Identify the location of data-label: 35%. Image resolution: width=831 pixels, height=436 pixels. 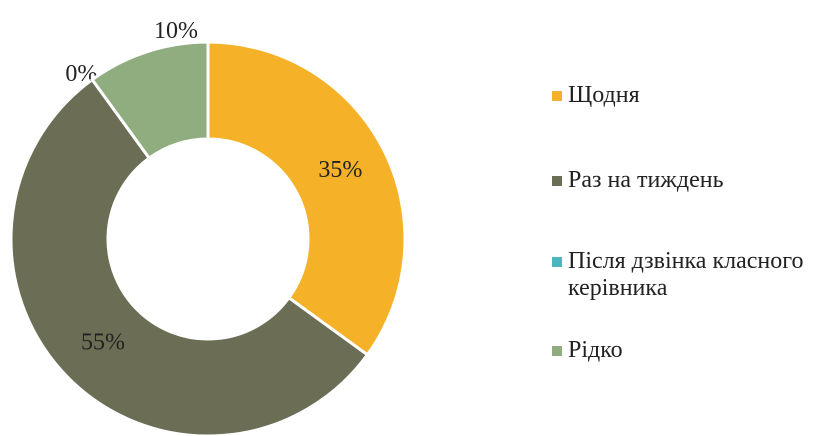
(340, 170).